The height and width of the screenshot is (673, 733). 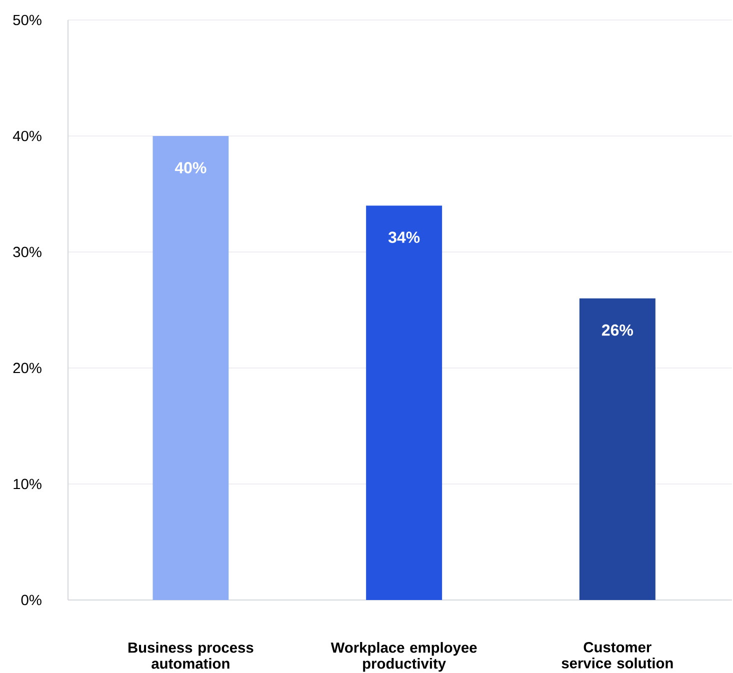 I want to click on y-tick-label: 50%, so click(x=27, y=20).